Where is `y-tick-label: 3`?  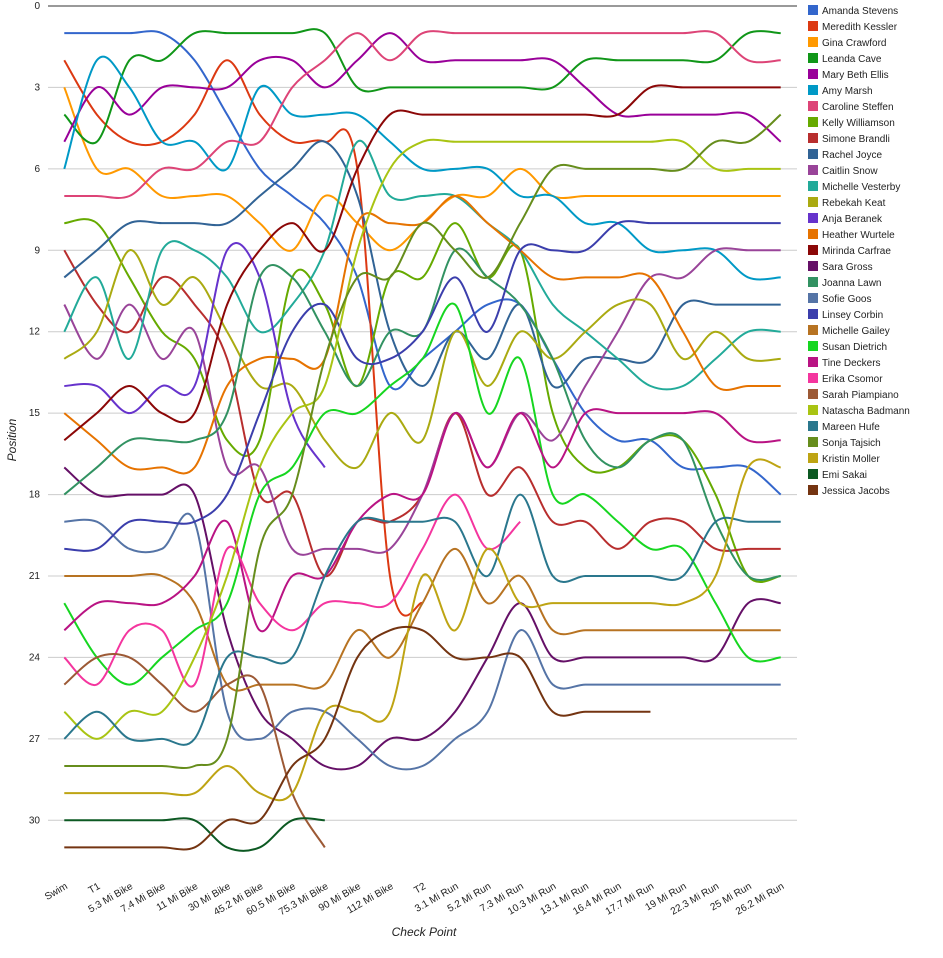 y-tick-label: 3 is located at coordinates (37, 87).